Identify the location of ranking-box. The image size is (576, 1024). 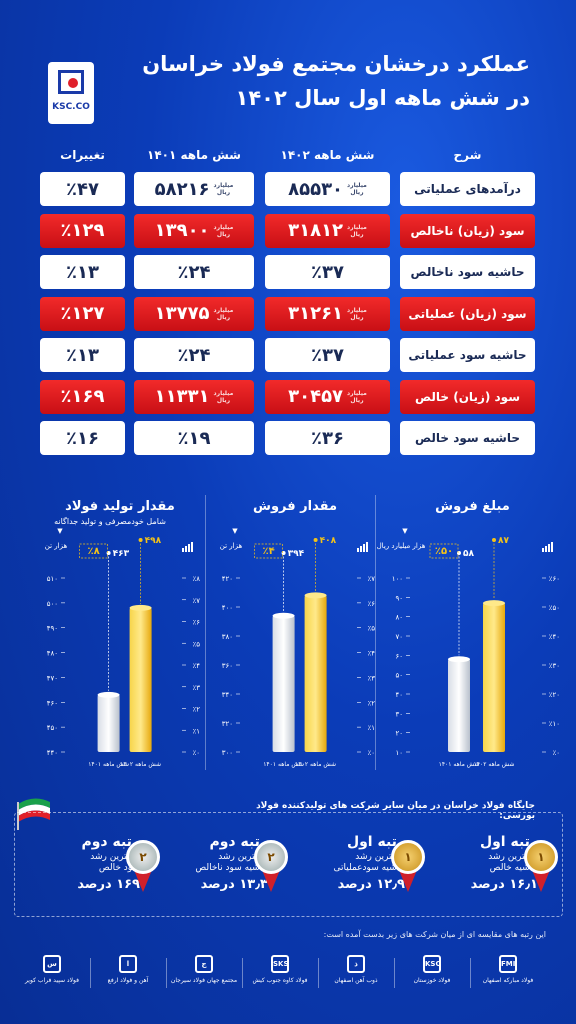
(288, 864).